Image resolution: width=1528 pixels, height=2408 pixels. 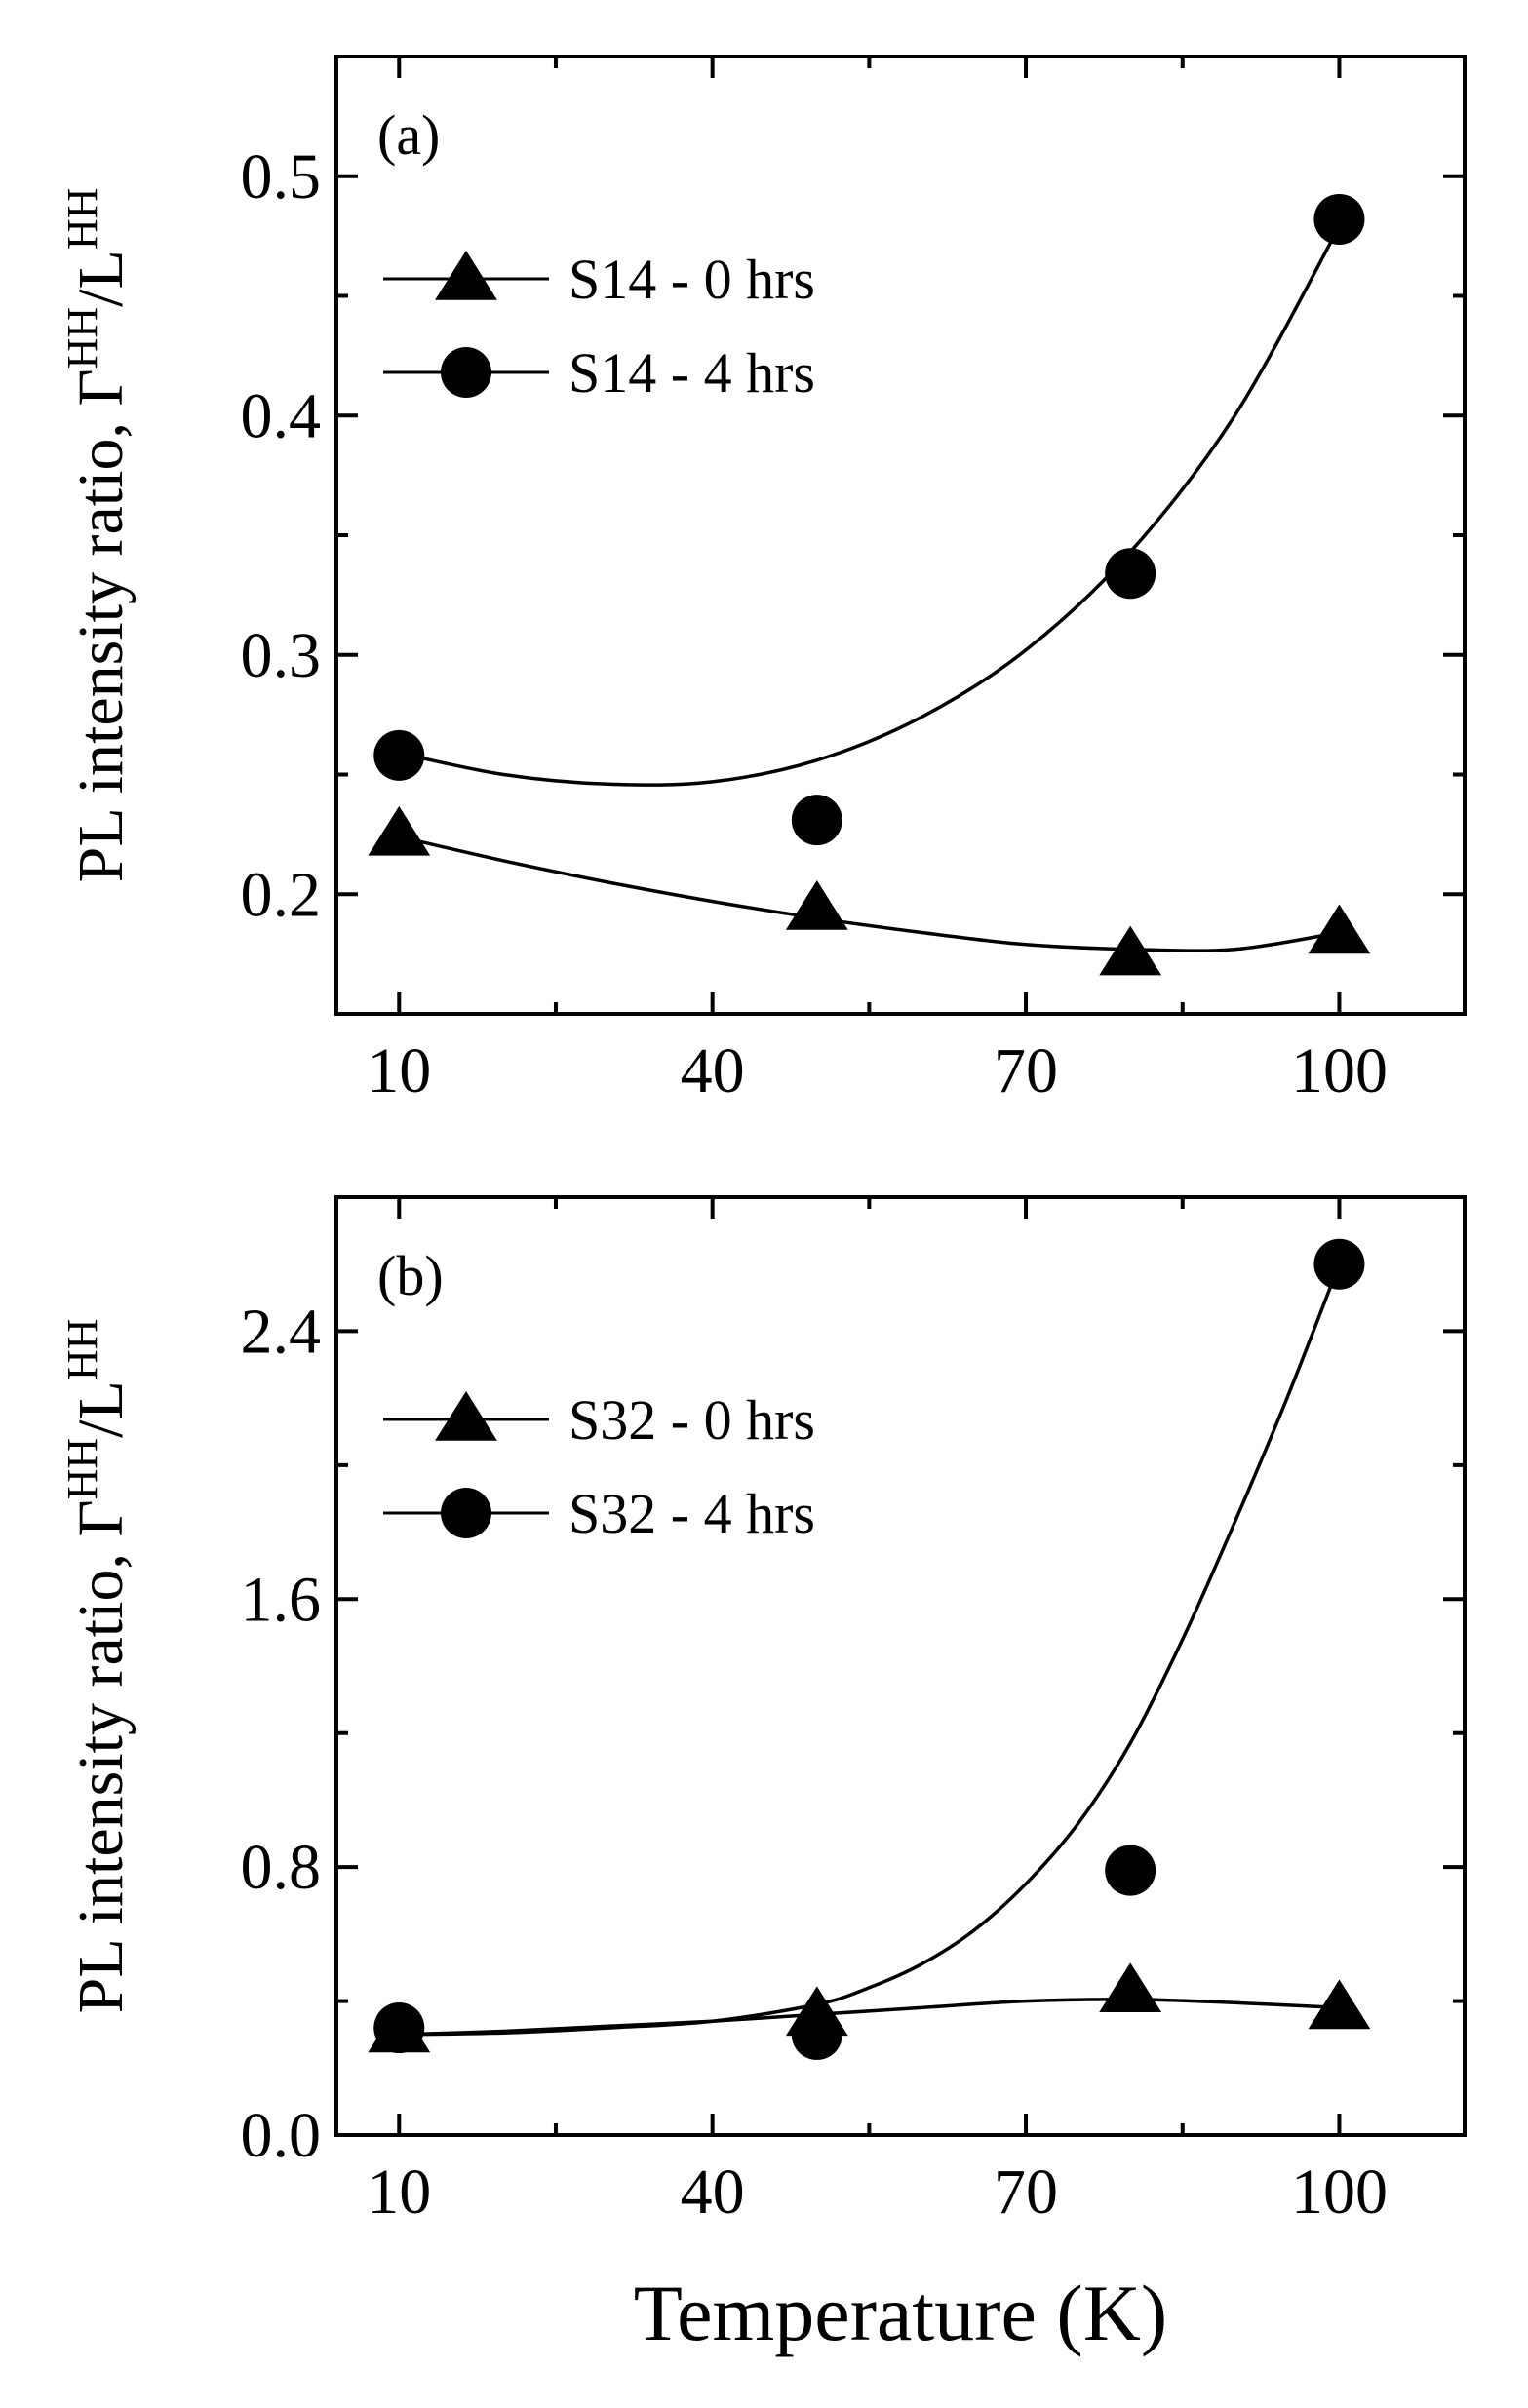 I want to click on legend-marker-shape-s14-0-hrs, so click(x=466, y=275).